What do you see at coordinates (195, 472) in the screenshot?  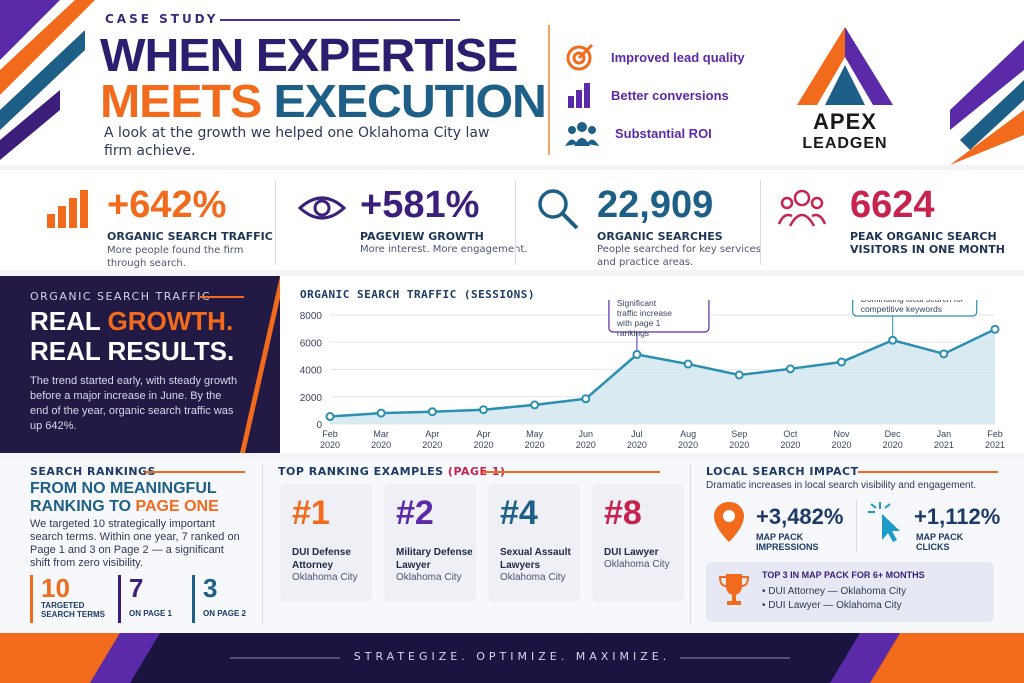 I see `rankings-kicker-line` at bounding box center [195, 472].